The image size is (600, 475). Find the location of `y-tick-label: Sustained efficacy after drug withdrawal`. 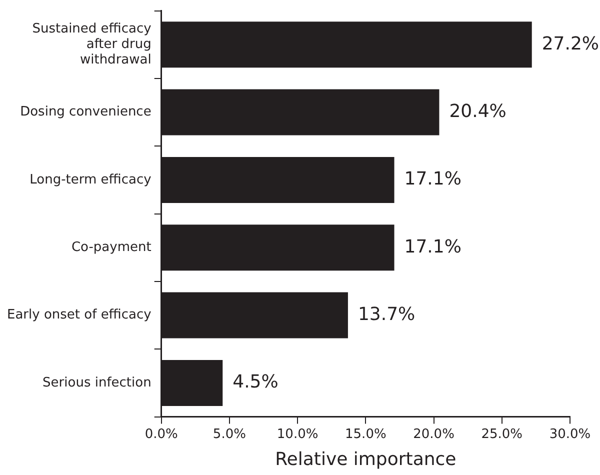

y-tick-label: Sustained efficacy after drug withdrawal is located at coordinates (92, 44).